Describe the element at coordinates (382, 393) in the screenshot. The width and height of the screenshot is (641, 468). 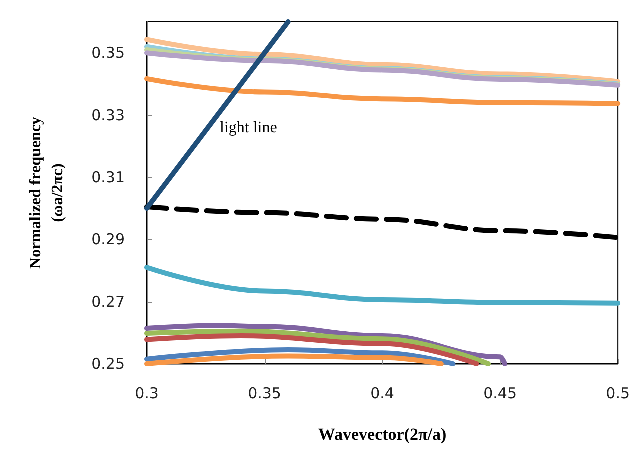
I see `x-tick-label: 0.4` at that location.